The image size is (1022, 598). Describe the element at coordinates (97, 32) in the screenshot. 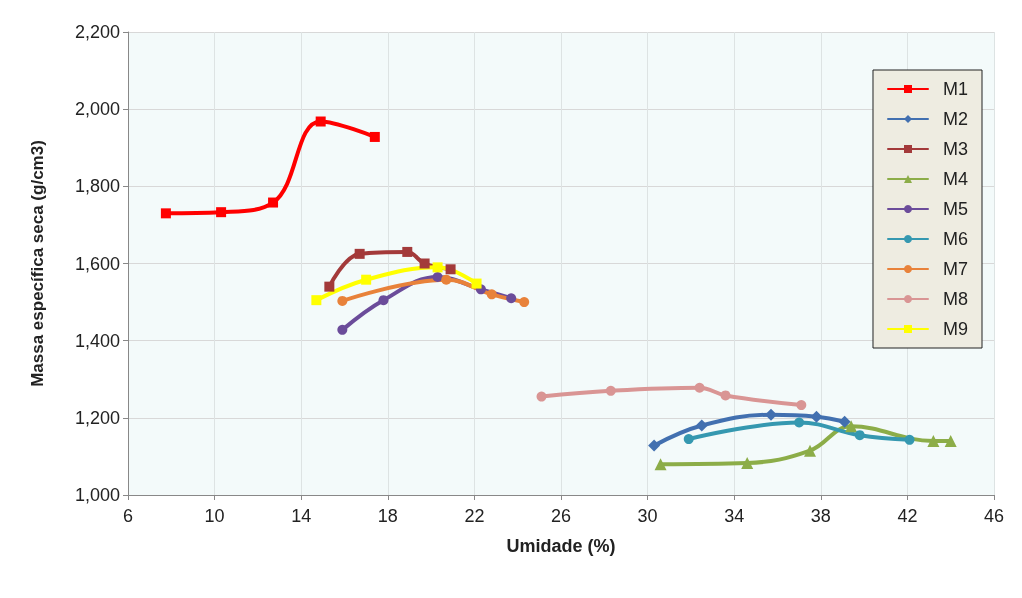

I see `y-tick-label: 2,200` at that location.